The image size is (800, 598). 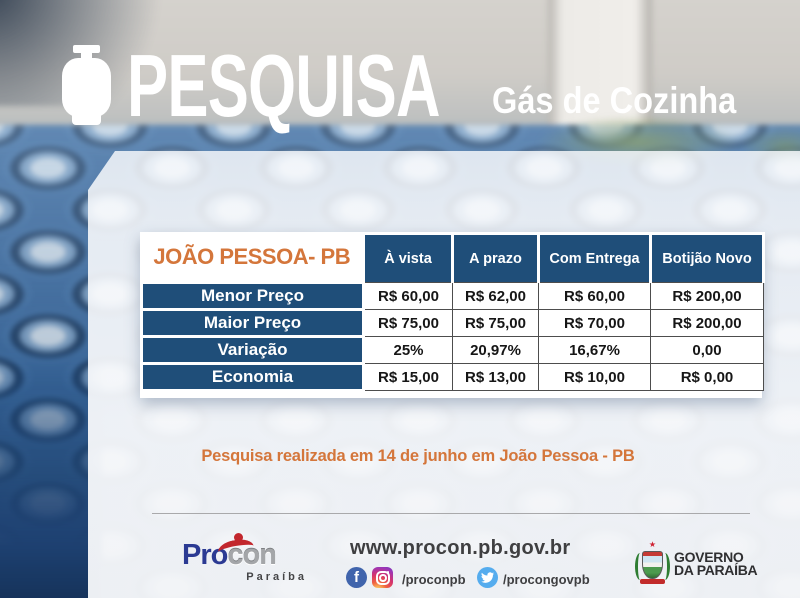 I want to click on instagram-dot, so click(x=387, y=572).